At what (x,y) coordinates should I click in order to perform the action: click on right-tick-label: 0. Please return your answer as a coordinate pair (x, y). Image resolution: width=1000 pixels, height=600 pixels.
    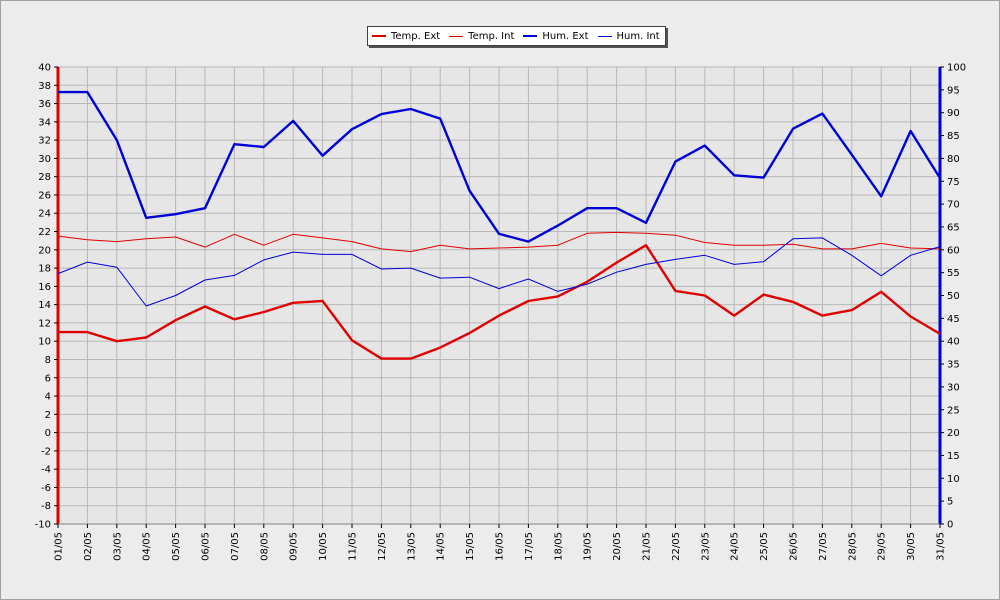
    Looking at the image, I should click on (950, 525).